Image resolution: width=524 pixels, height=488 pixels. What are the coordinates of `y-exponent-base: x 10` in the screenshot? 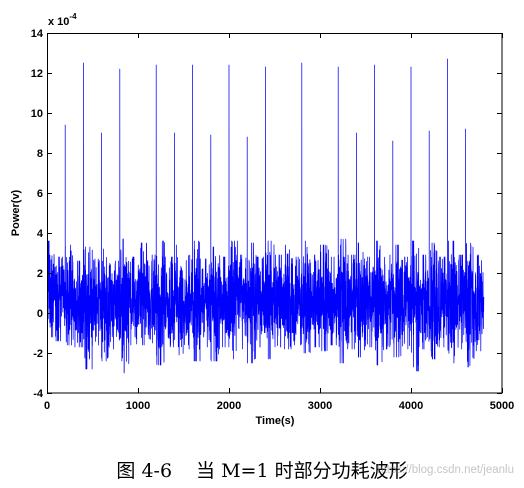 It's located at (58, 22).